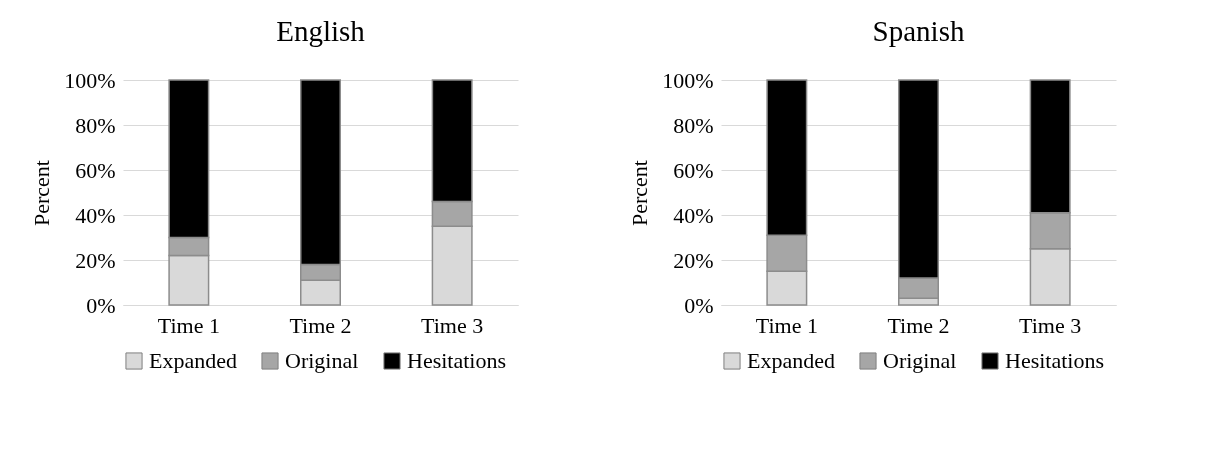 The image size is (1209, 465). What do you see at coordinates (918, 31) in the screenshot?
I see `chart-title: Spanish` at bounding box center [918, 31].